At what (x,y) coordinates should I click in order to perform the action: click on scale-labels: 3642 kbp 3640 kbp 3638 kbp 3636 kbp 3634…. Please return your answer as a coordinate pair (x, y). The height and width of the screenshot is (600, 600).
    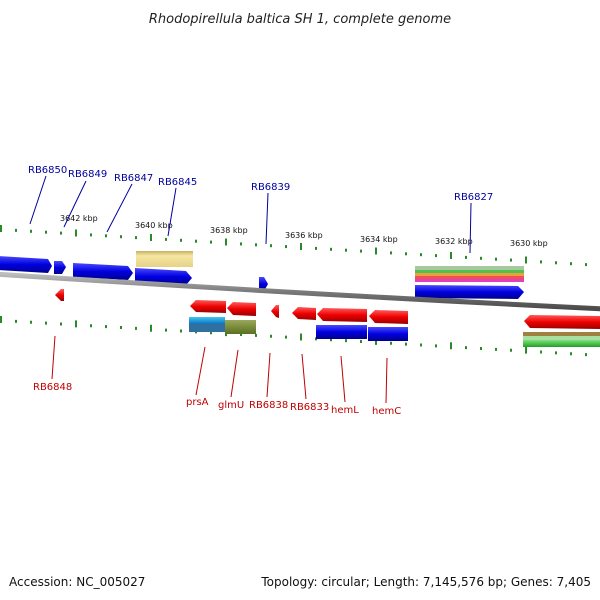
    Looking at the image, I should click on (304, 231).